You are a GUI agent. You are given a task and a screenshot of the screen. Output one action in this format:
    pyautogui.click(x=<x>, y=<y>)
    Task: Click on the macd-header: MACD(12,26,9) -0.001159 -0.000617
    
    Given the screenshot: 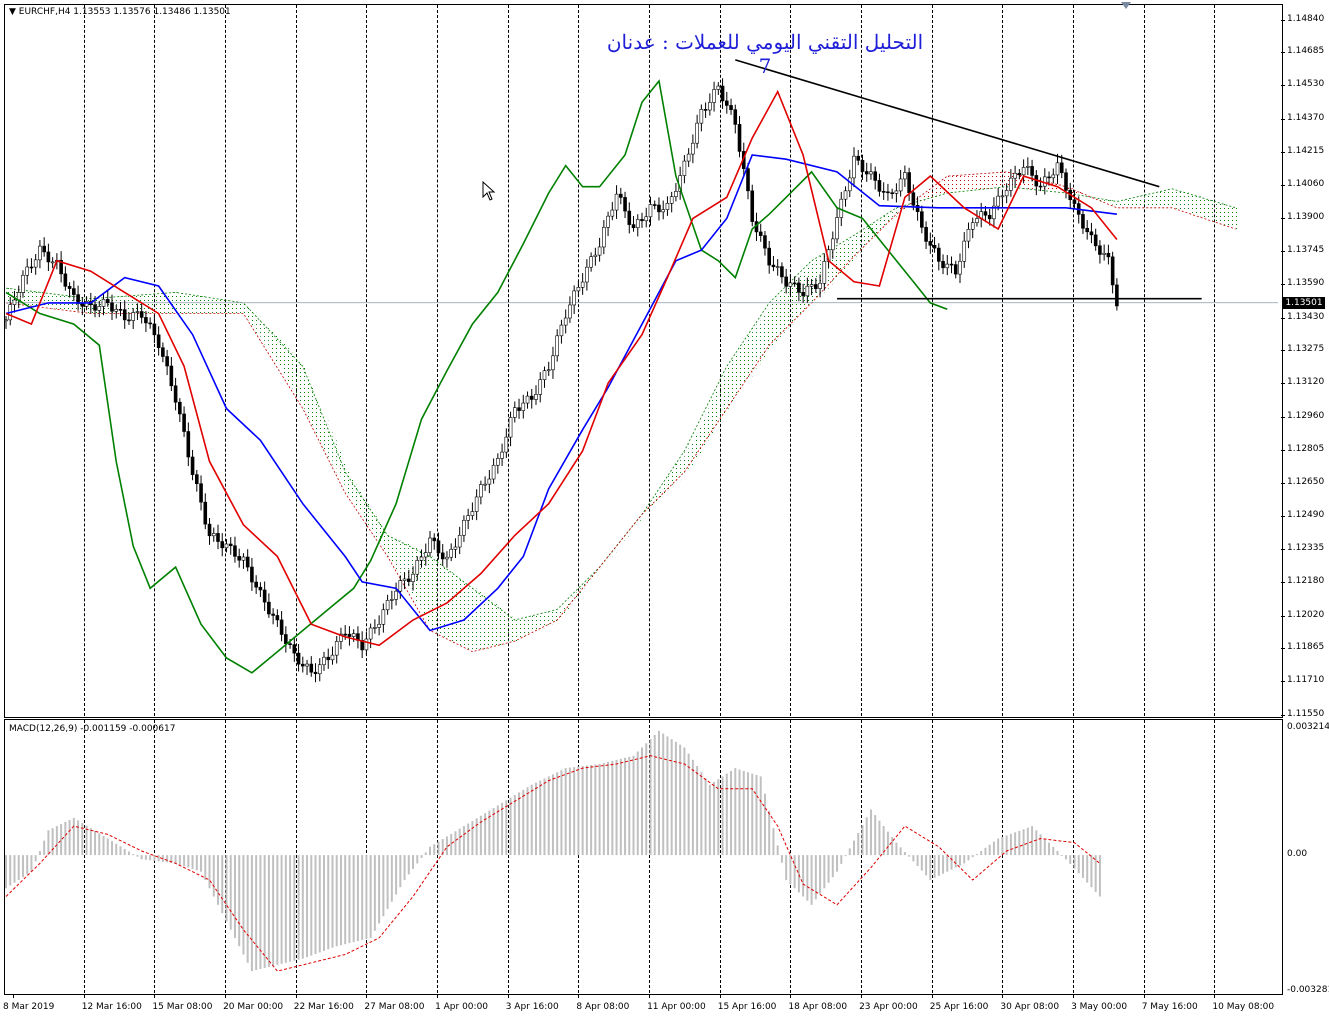 What is the action you would take?
    pyautogui.click(x=92, y=729)
    